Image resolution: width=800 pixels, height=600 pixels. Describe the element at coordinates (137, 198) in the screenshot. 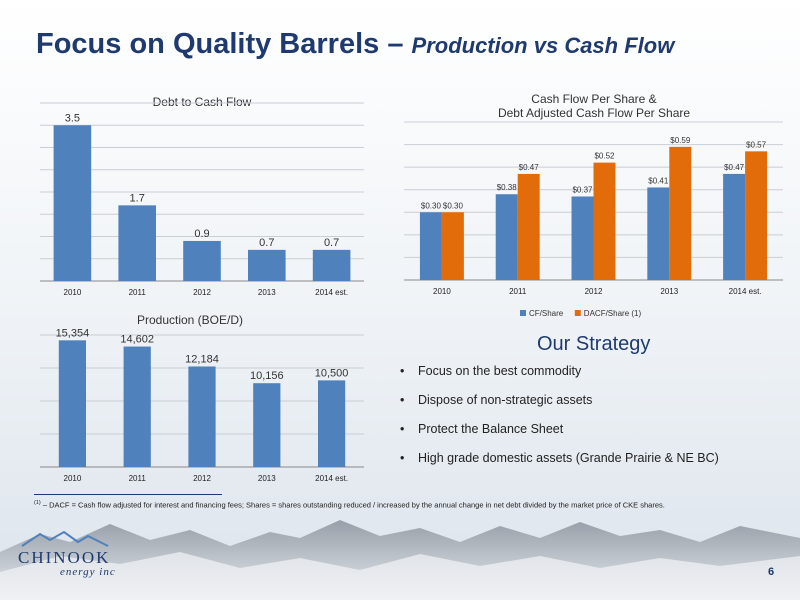

I see `data-label: 1.7` at that location.